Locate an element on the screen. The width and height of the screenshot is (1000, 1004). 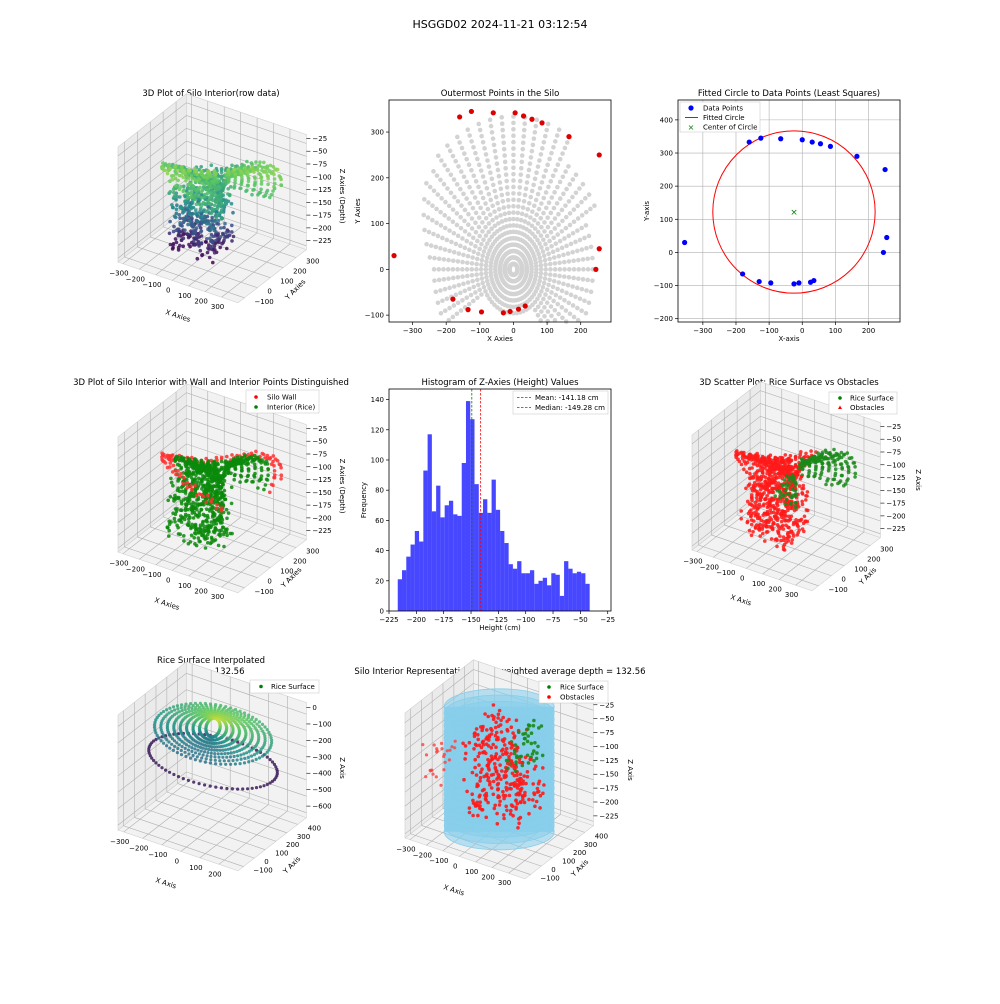
legend-label: Mean: -141.18 cm is located at coordinates (567, 398).